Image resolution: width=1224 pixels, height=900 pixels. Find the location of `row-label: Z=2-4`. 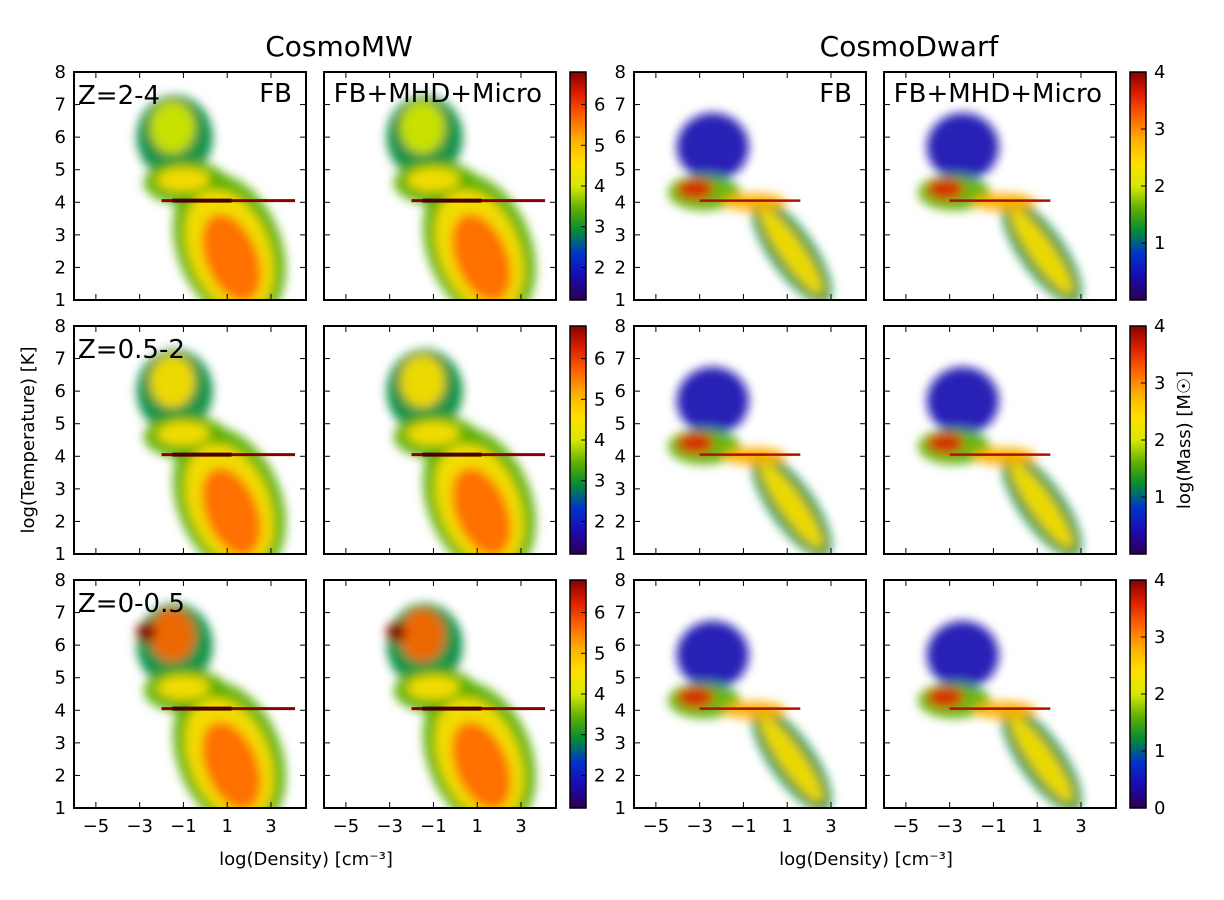

row-label: Z=2-4 is located at coordinates (119, 96).